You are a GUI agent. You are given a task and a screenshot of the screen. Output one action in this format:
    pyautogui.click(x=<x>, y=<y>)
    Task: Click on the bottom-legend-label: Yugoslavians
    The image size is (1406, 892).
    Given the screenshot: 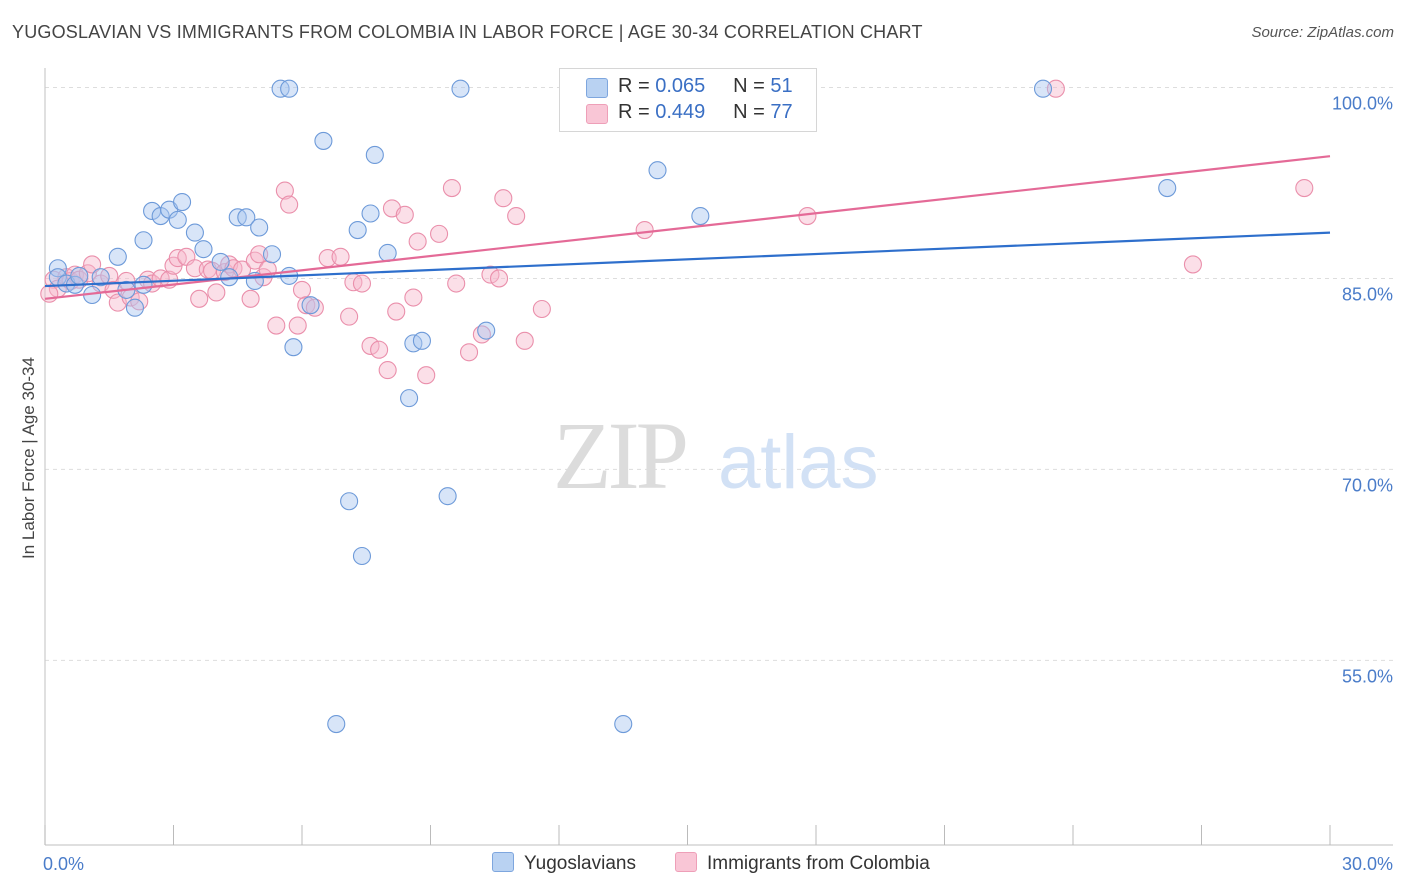 What is the action you would take?
    pyautogui.click(x=580, y=863)
    